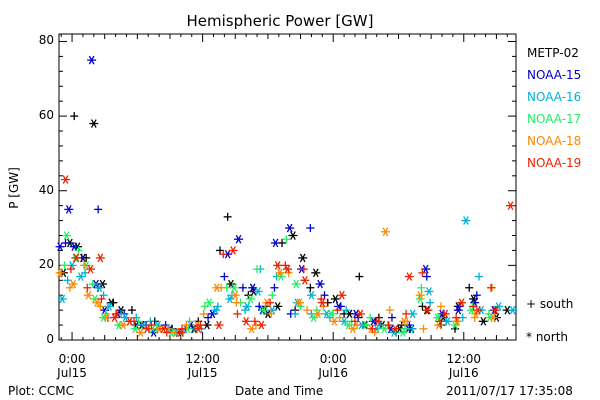 The image size is (600, 400). Describe the element at coordinates (552, 337) in the screenshot. I see `legend-north-label: north` at that location.